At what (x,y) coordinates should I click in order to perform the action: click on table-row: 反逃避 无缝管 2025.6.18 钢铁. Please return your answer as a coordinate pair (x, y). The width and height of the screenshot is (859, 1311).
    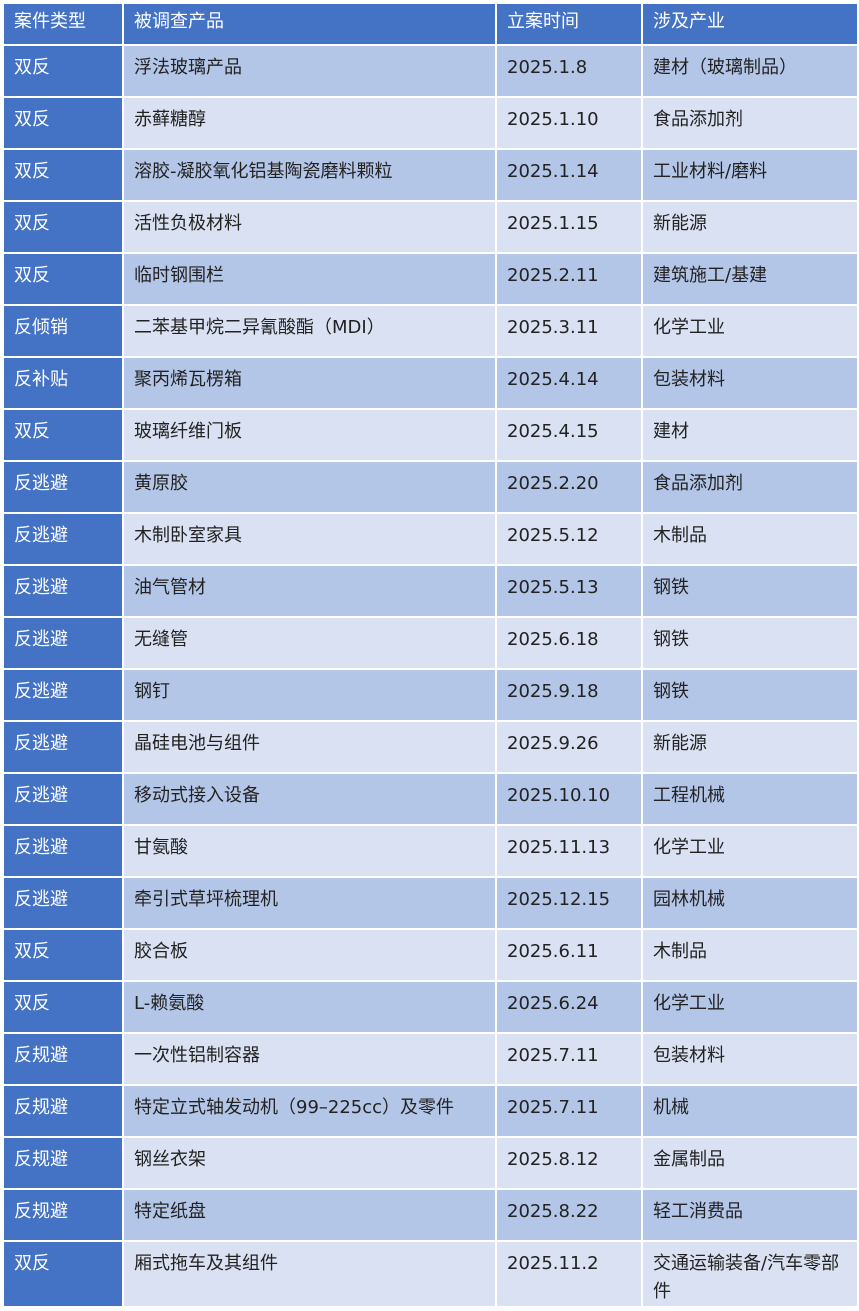
    Looking at the image, I should click on (430, 643).